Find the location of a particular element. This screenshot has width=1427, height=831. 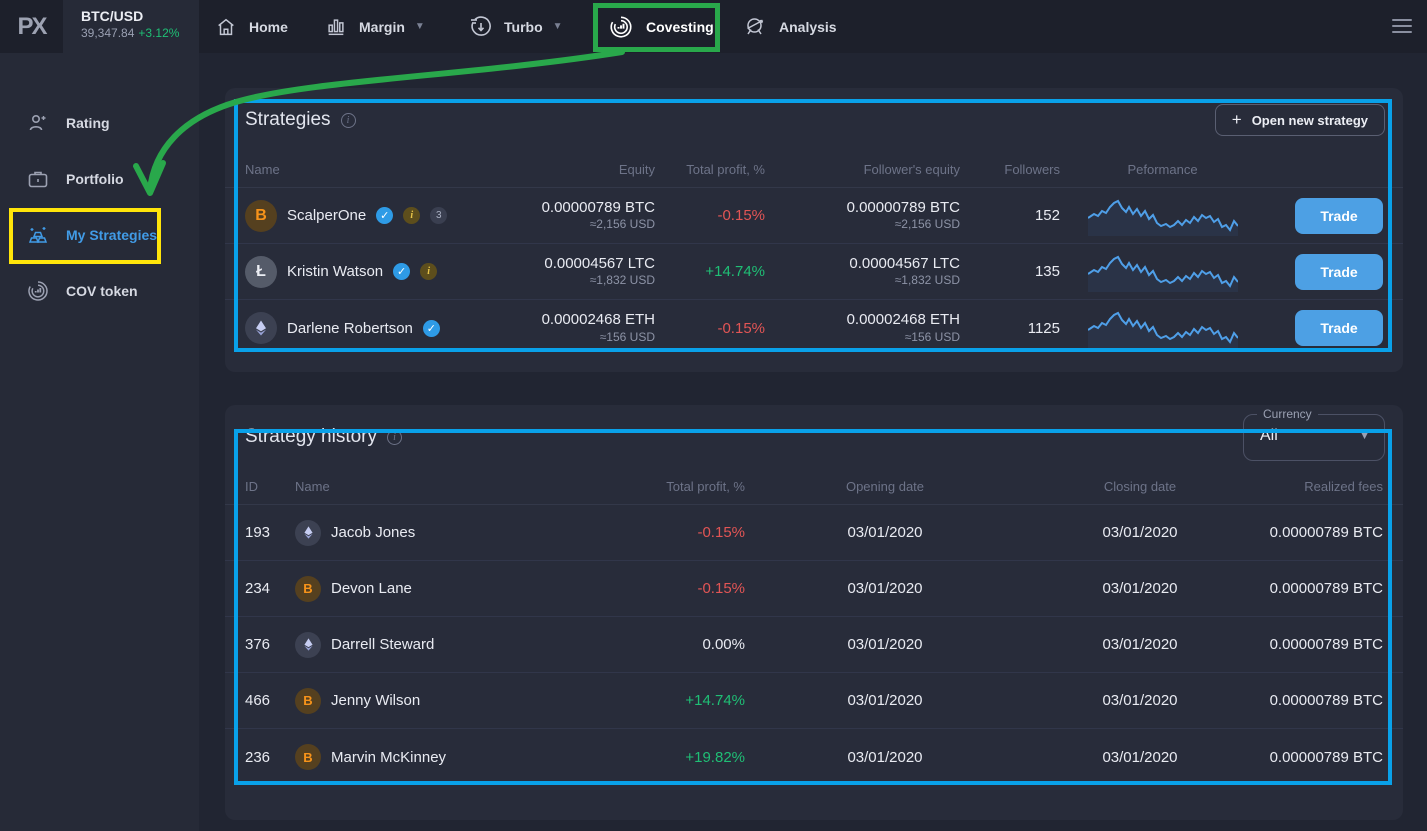

nav-margin: Margin ▼ is located at coordinates (375, 26).